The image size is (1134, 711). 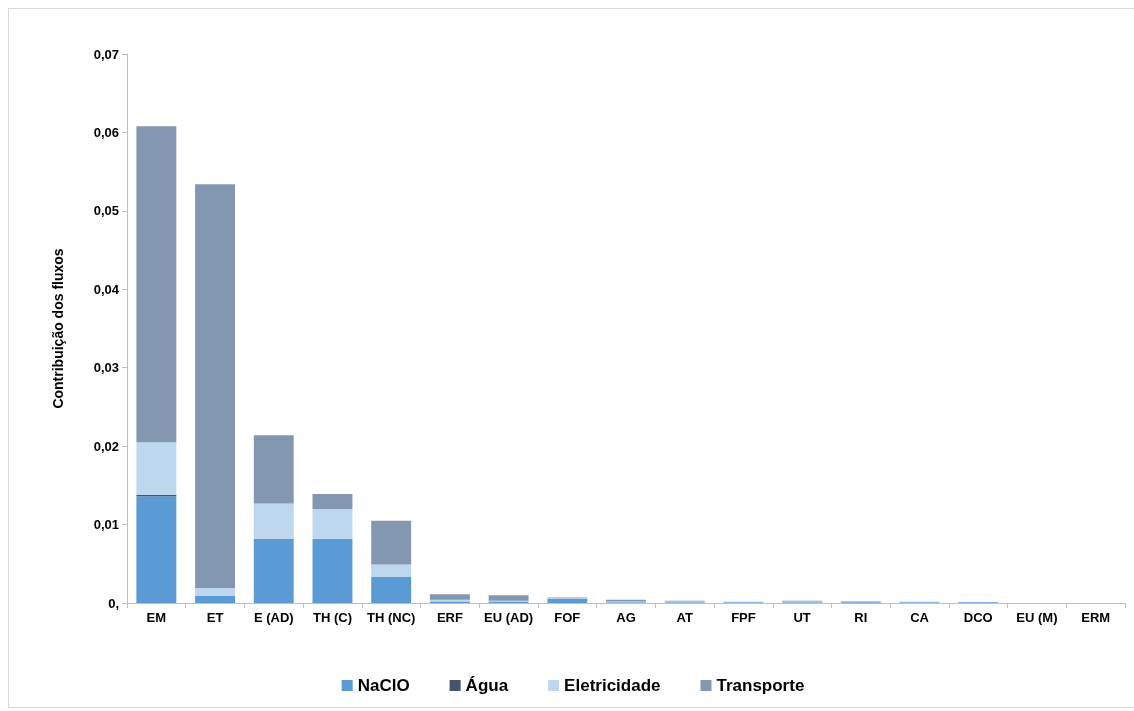 I want to click on x-tick-label: EU (M), so click(x=1037, y=617).